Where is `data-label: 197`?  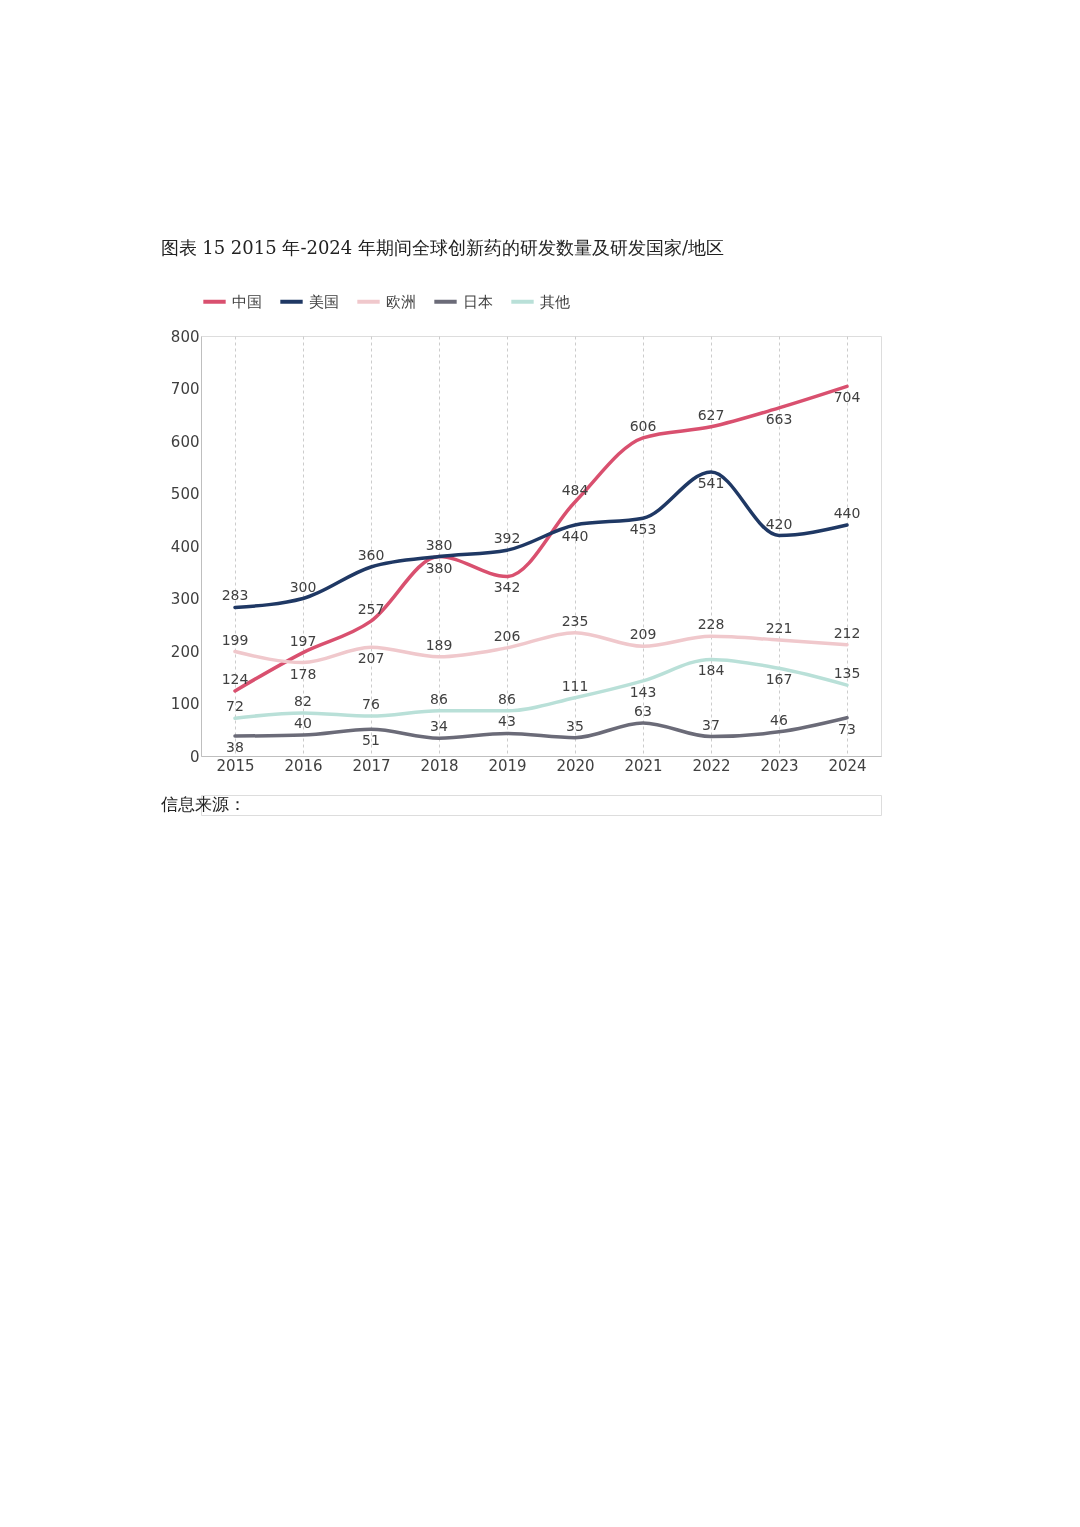 data-label: 197 is located at coordinates (303, 640).